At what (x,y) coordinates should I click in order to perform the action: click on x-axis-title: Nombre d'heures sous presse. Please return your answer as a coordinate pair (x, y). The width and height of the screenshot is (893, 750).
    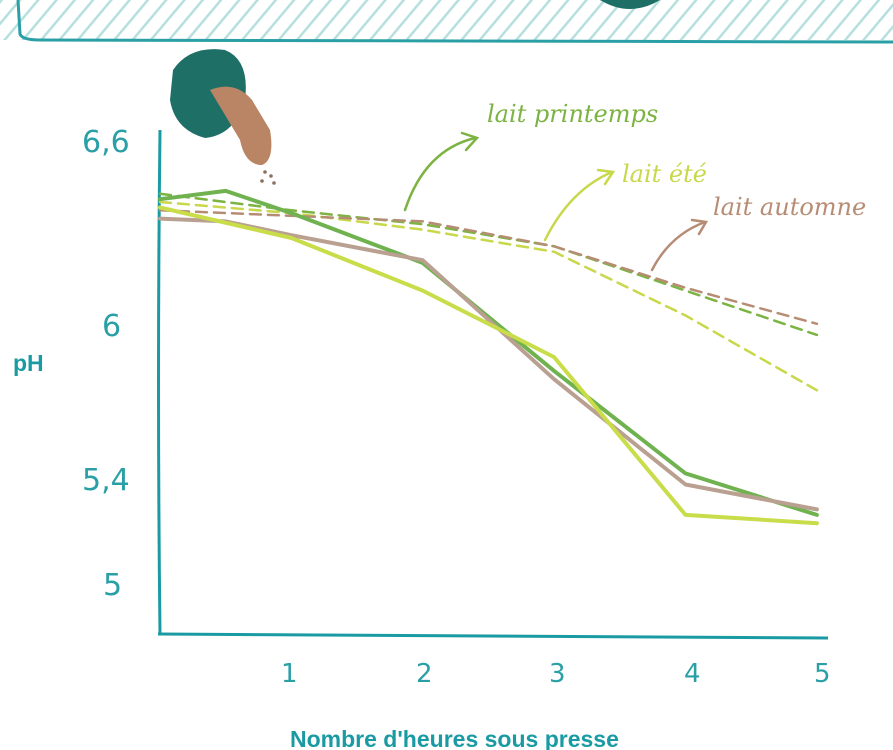
    Looking at the image, I should click on (454, 738).